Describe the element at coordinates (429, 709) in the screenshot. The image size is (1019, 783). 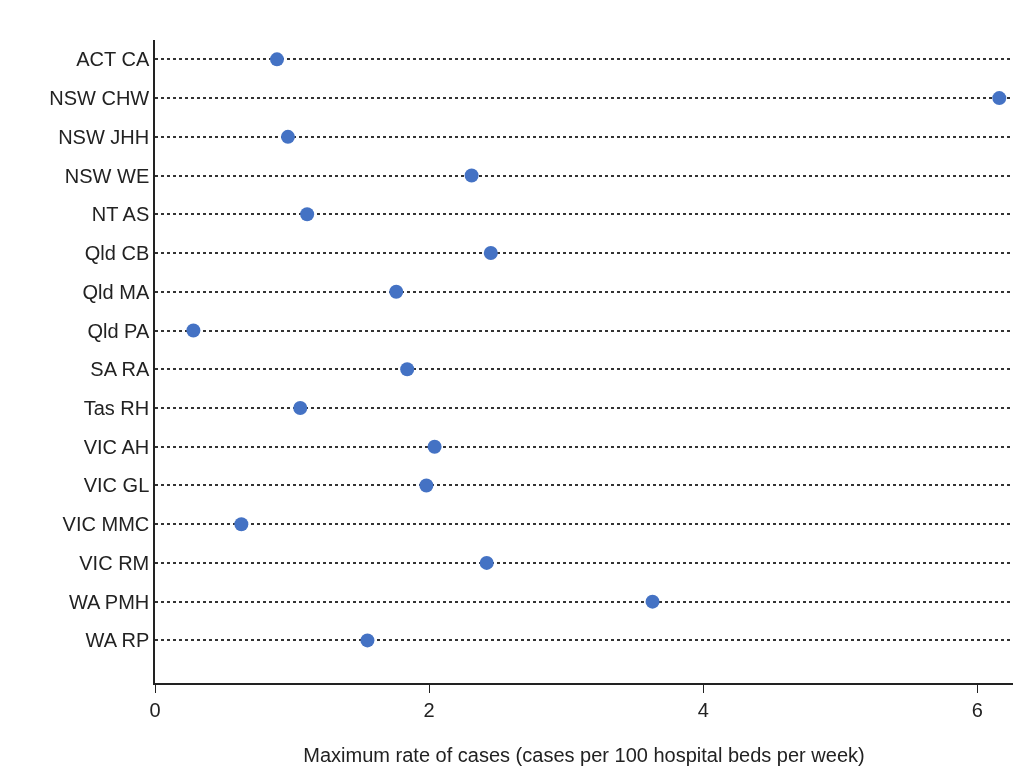
I see `x-tick-label: 2` at that location.